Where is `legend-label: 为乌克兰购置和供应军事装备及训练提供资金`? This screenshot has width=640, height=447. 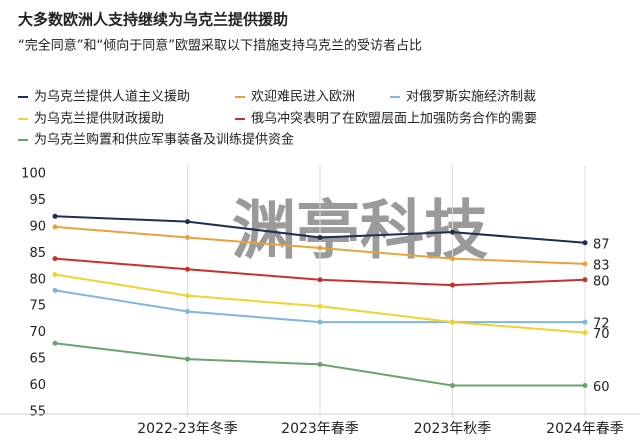
legend-label: 为乌克兰购置和供应军事装备及训练提供资金 is located at coordinates (164, 140).